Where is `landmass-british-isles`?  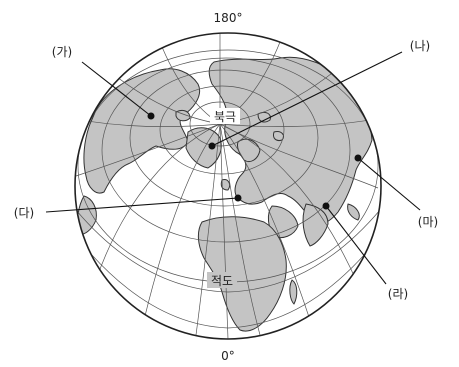 landmass-british-isles is located at coordinates (225, 185).